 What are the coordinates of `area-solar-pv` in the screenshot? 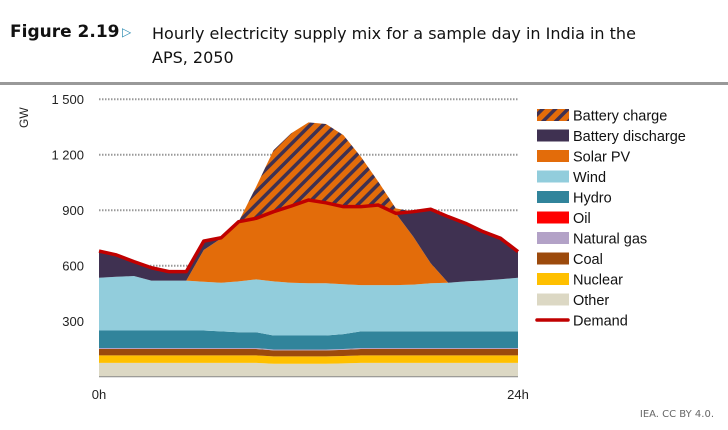 It's located at (308, 243).